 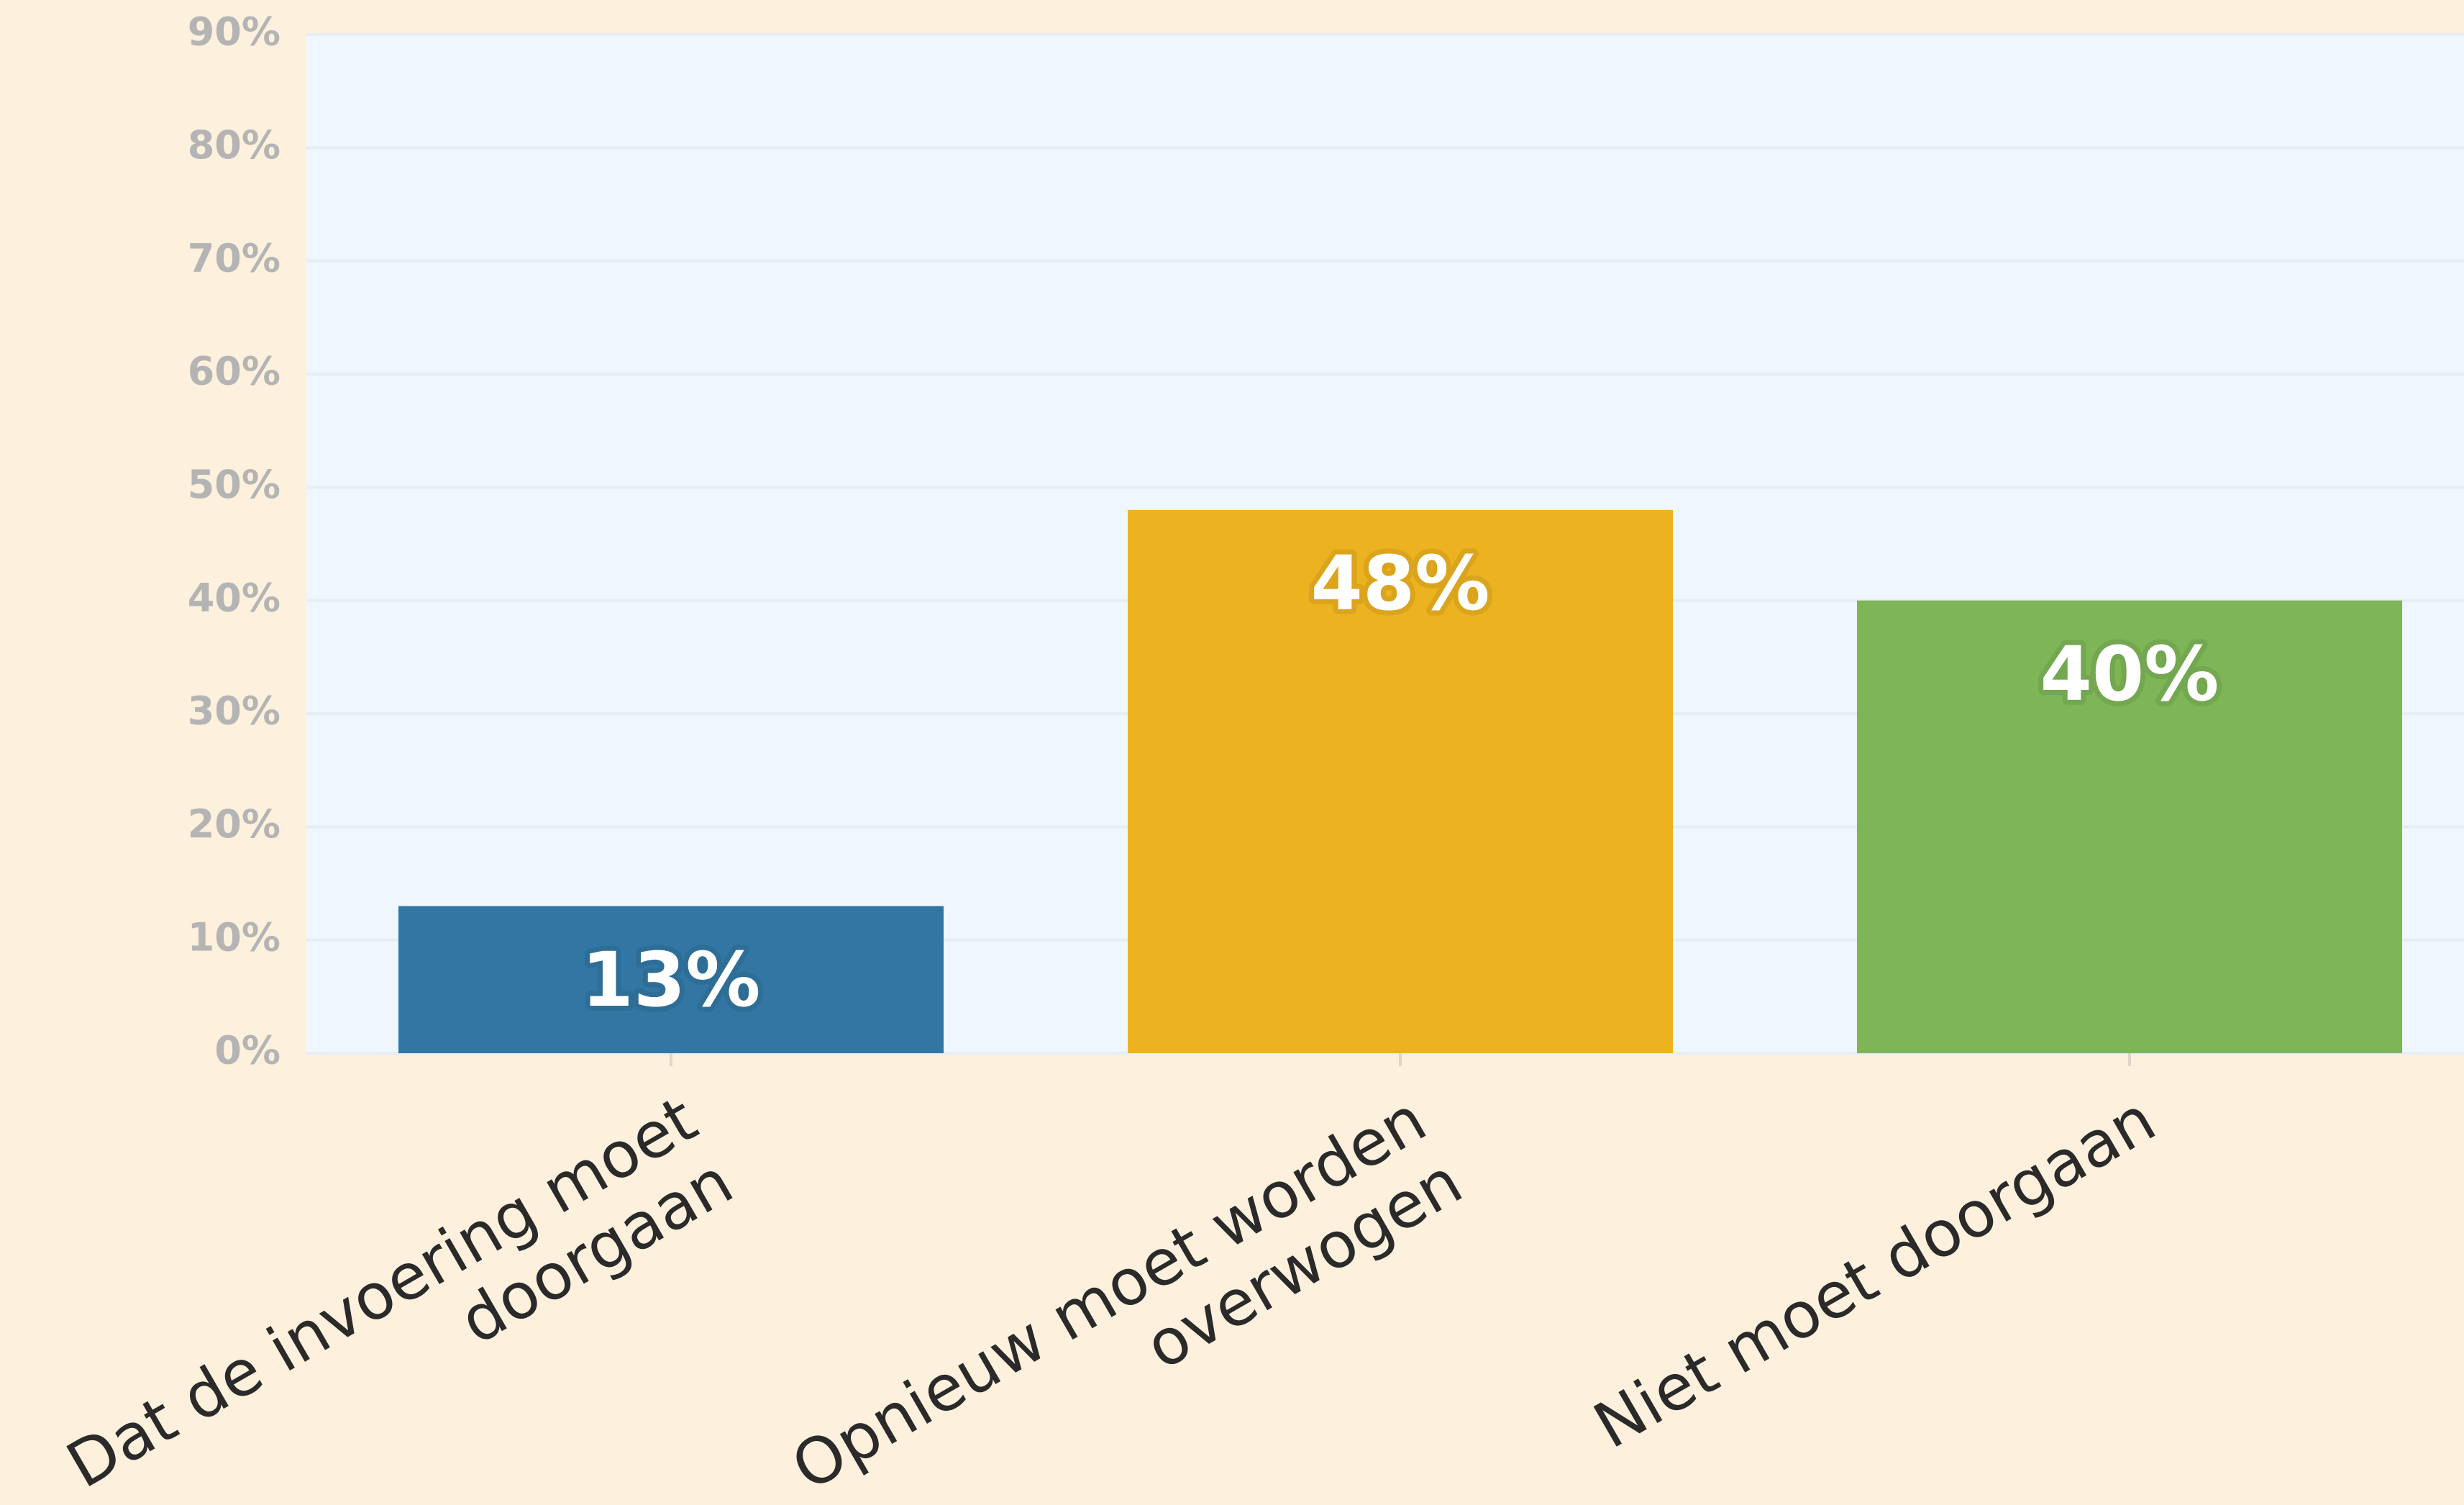 I want to click on data-label: 40%, so click(x=2129, y=674).